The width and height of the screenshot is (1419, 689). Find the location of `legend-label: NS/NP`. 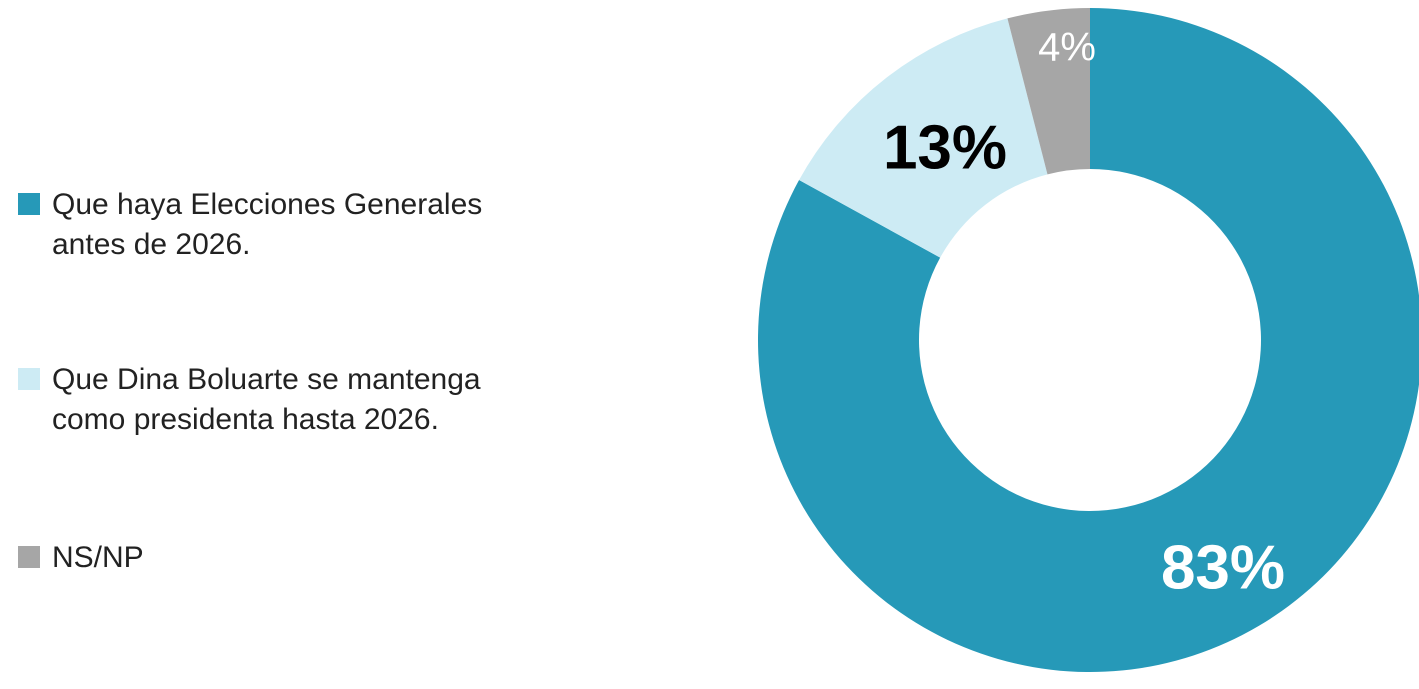

legend-label: NS/NP is located at coordinates (98, 557).